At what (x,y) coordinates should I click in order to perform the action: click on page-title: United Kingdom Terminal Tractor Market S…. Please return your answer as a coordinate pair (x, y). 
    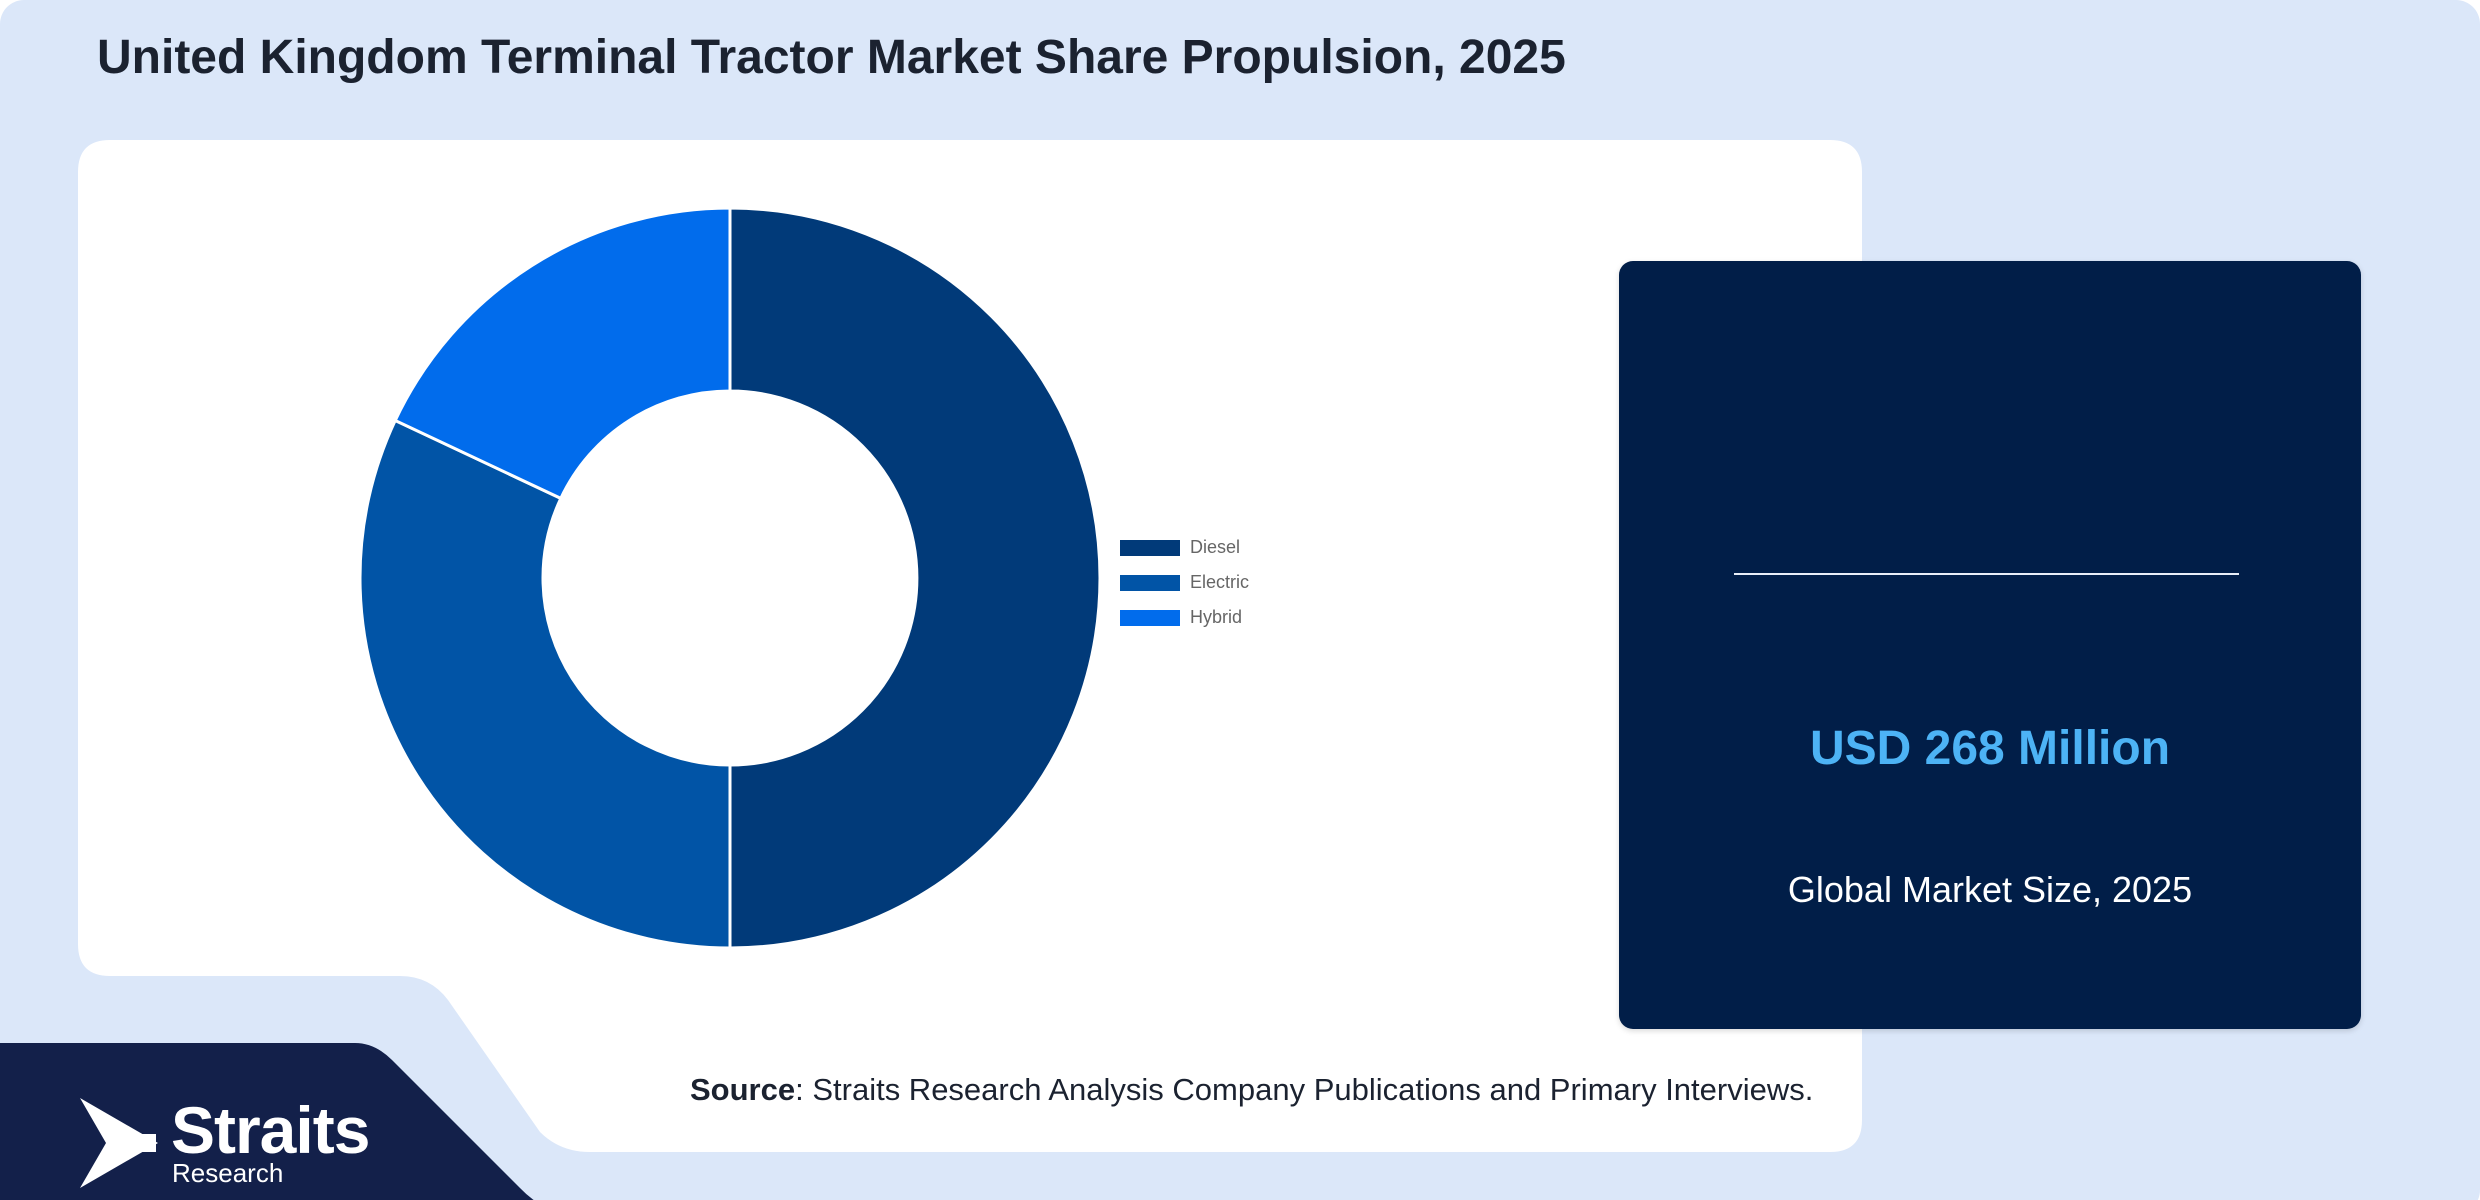
    Looking at the image, I should click on (831, 57).